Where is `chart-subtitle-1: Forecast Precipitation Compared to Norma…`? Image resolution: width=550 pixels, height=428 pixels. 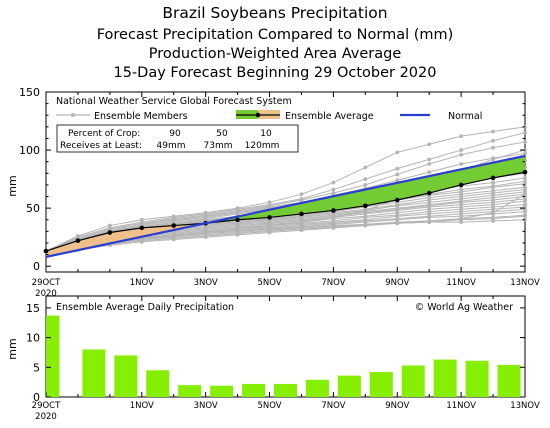
chart-subtitle-1: Forecast Precipitation Compared to Norma… is located at coordinates (275, 35).